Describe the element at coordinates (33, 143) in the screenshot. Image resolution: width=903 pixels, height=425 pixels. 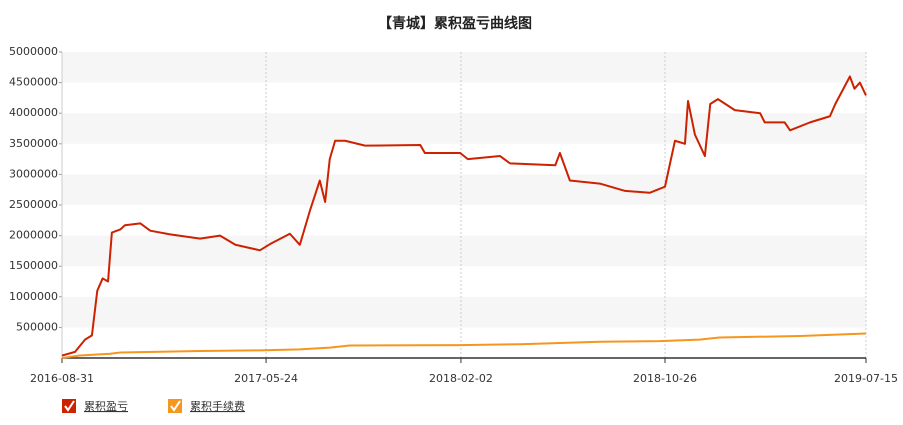
I see `y-tick-label: 3500000` at that location.